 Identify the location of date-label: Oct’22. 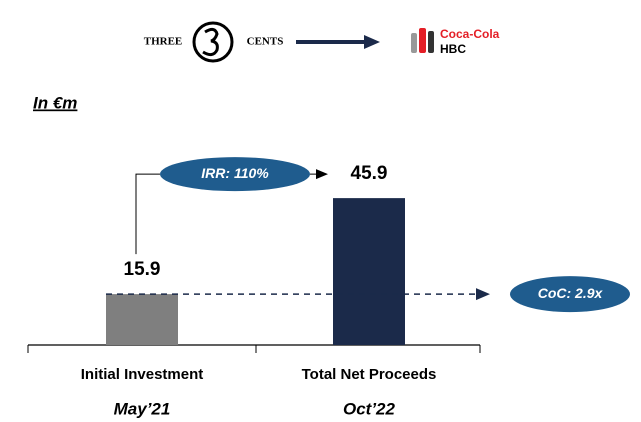
(369, 408).